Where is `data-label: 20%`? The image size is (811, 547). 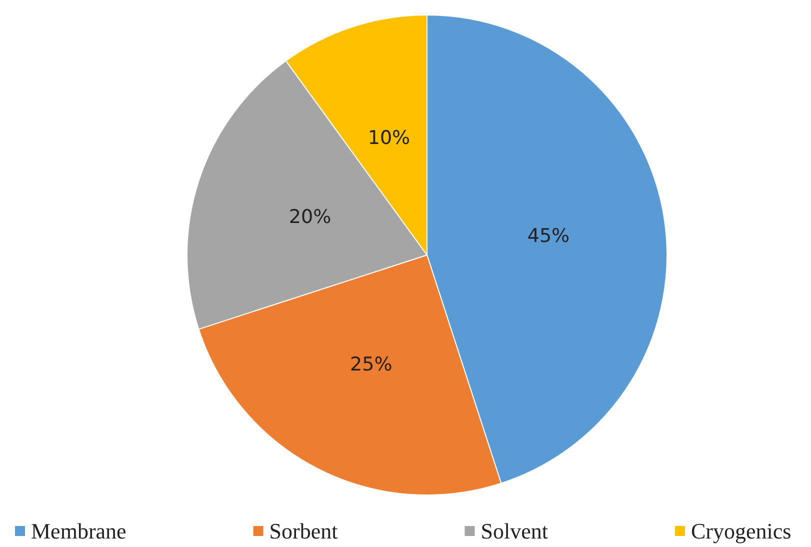
data-label: 20% is located at coordinates (310, 217).